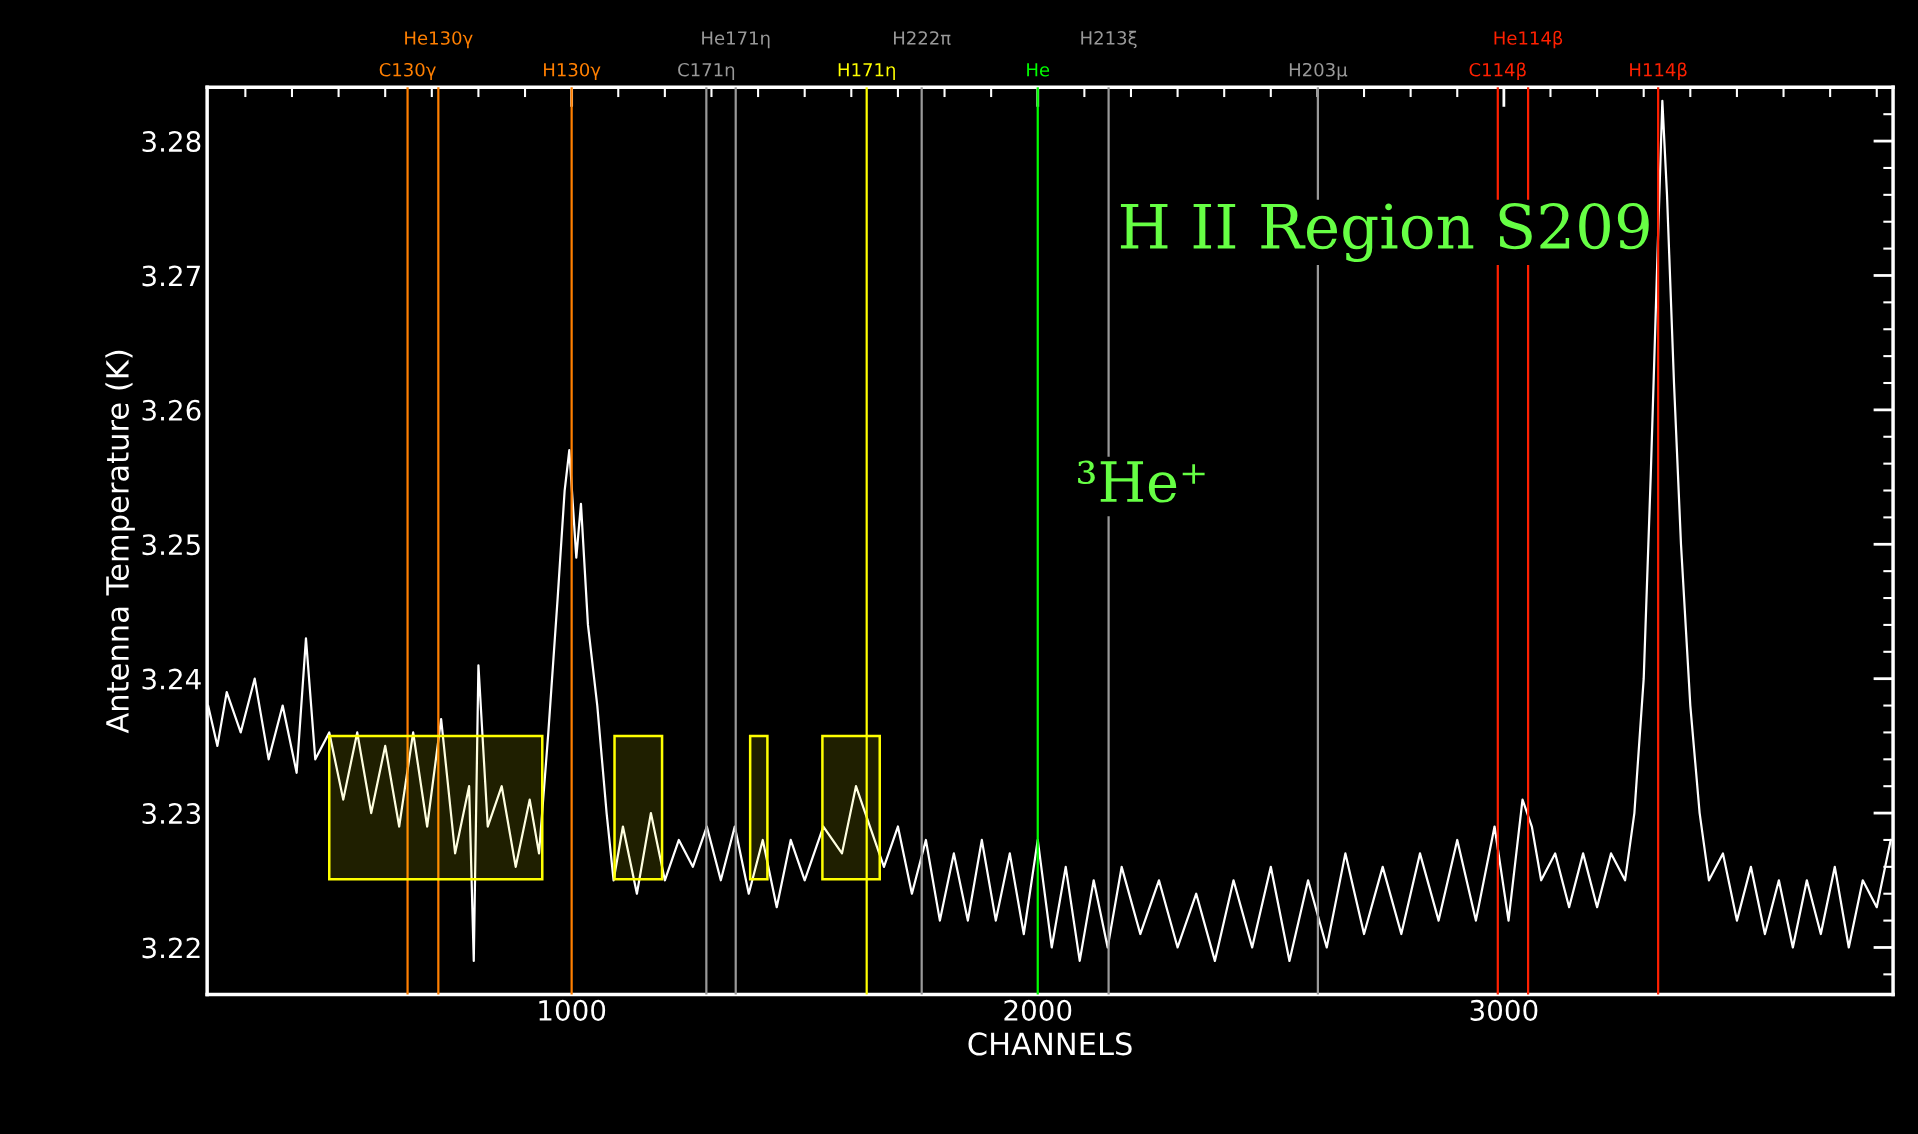 The height and width of the screenshot is (1134, 1918). I want to click on x-tick-label: 2000, so click(1038, 1010).